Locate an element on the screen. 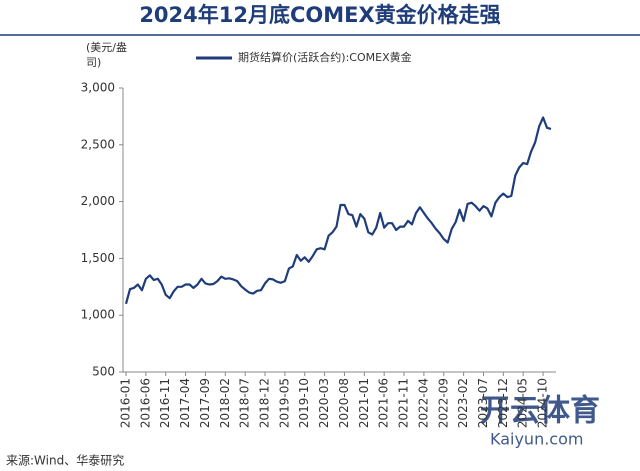 The width and height of the screenshot is (640, 471). x-tick-label: 2024-05 is located at coordinates (523, 403).